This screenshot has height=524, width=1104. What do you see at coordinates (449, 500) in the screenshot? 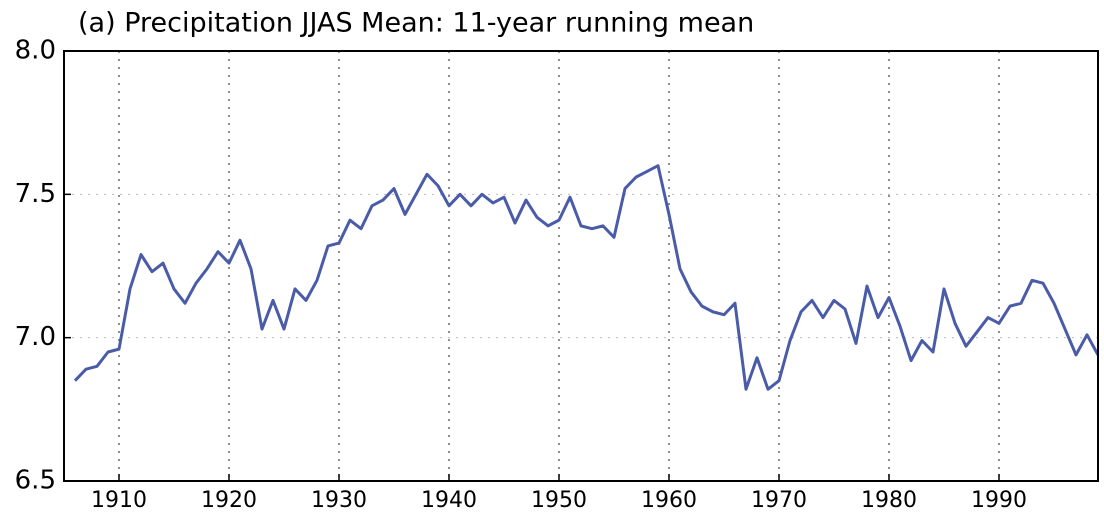
I see `x-tick-label: 1940` at bounding box center [449, 500].